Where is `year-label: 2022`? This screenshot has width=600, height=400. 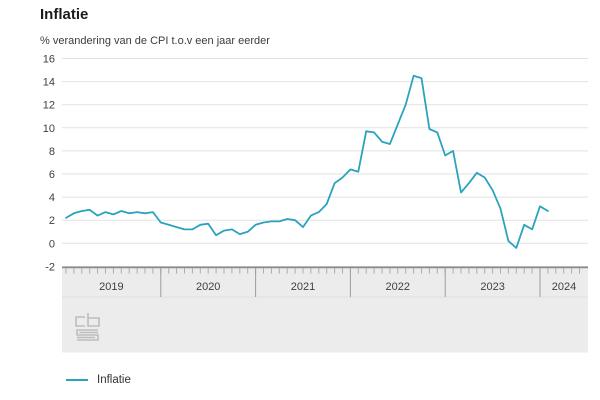 year-label: 2022 is located at coordinates (398, 287).